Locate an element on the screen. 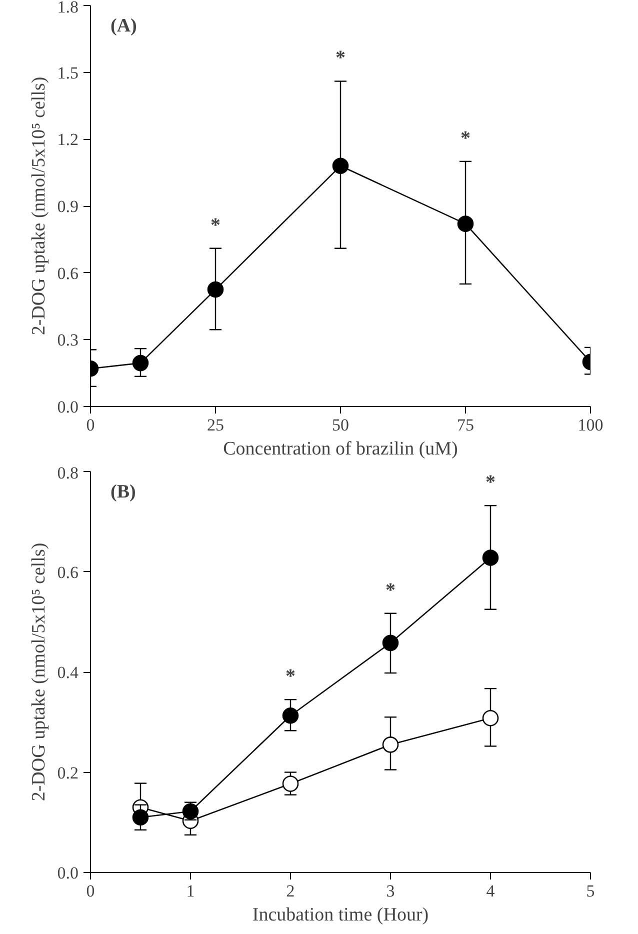  x-tick-label: 50 is located at coordinates (340, 425).